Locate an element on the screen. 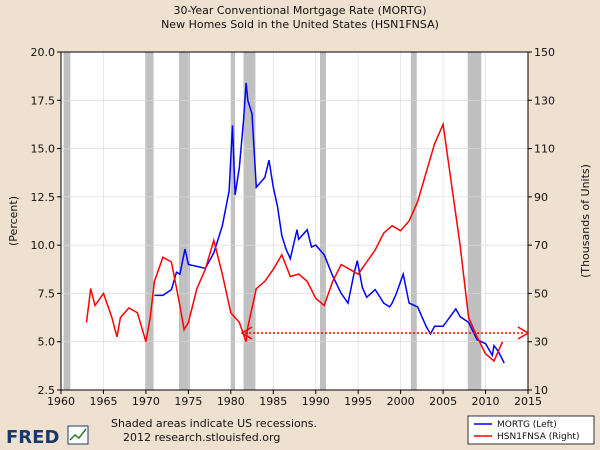 The image size is (600, 450). x-tick-label: 1975 is located at coordinates (188, 401).